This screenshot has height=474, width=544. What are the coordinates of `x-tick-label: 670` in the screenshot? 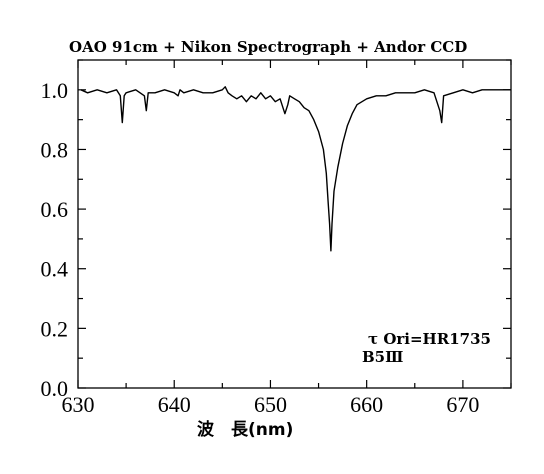 It's located at (462, 404).